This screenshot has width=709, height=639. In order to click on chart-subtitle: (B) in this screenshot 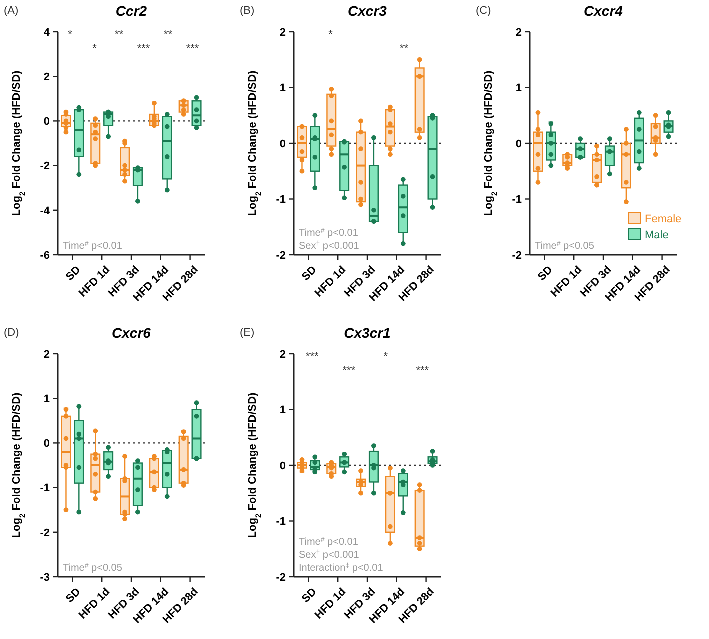, I will do `click(247, 11)`.